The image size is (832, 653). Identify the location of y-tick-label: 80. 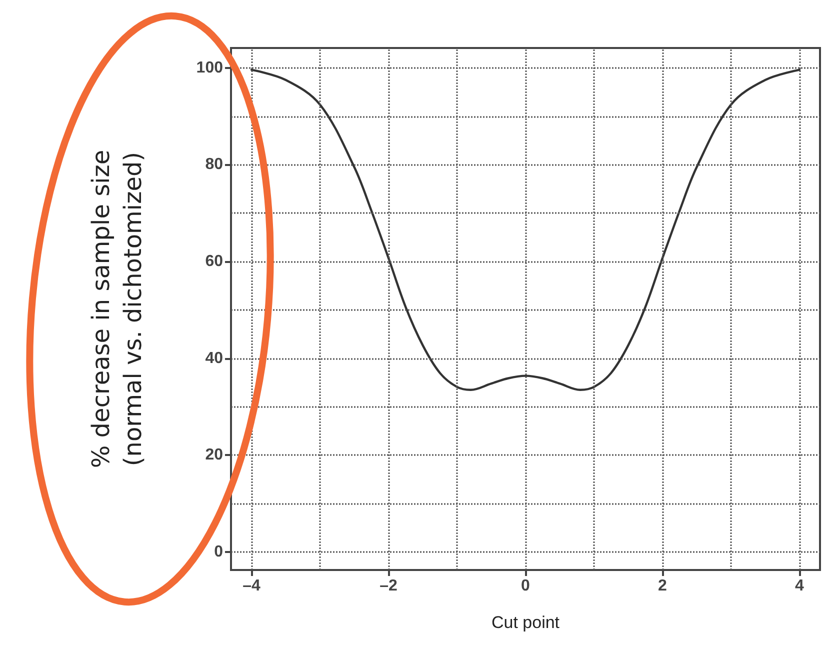
(214, 165).